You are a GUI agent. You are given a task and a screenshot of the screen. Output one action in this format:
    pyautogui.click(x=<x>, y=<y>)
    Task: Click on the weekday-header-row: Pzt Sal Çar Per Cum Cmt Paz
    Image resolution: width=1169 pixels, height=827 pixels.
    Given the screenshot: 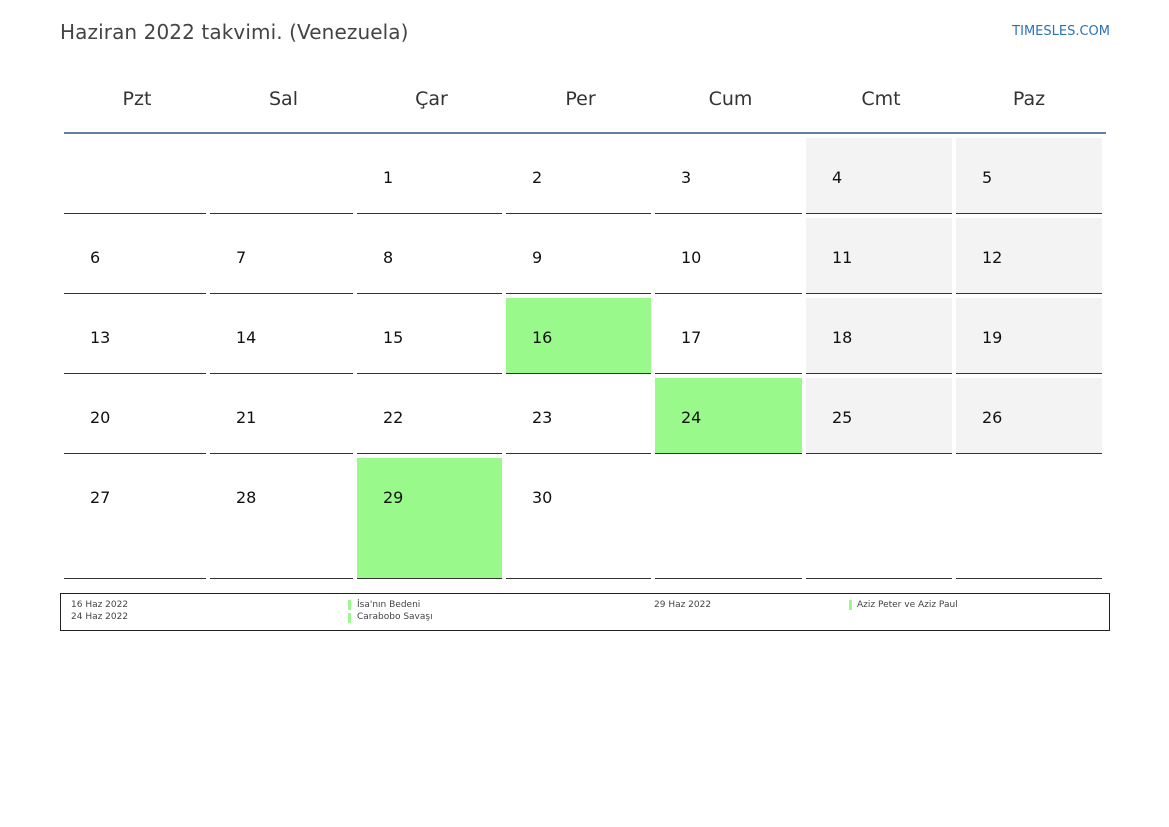 What is the action you would take?
    pyautogui.click(x=585, y=102)
    